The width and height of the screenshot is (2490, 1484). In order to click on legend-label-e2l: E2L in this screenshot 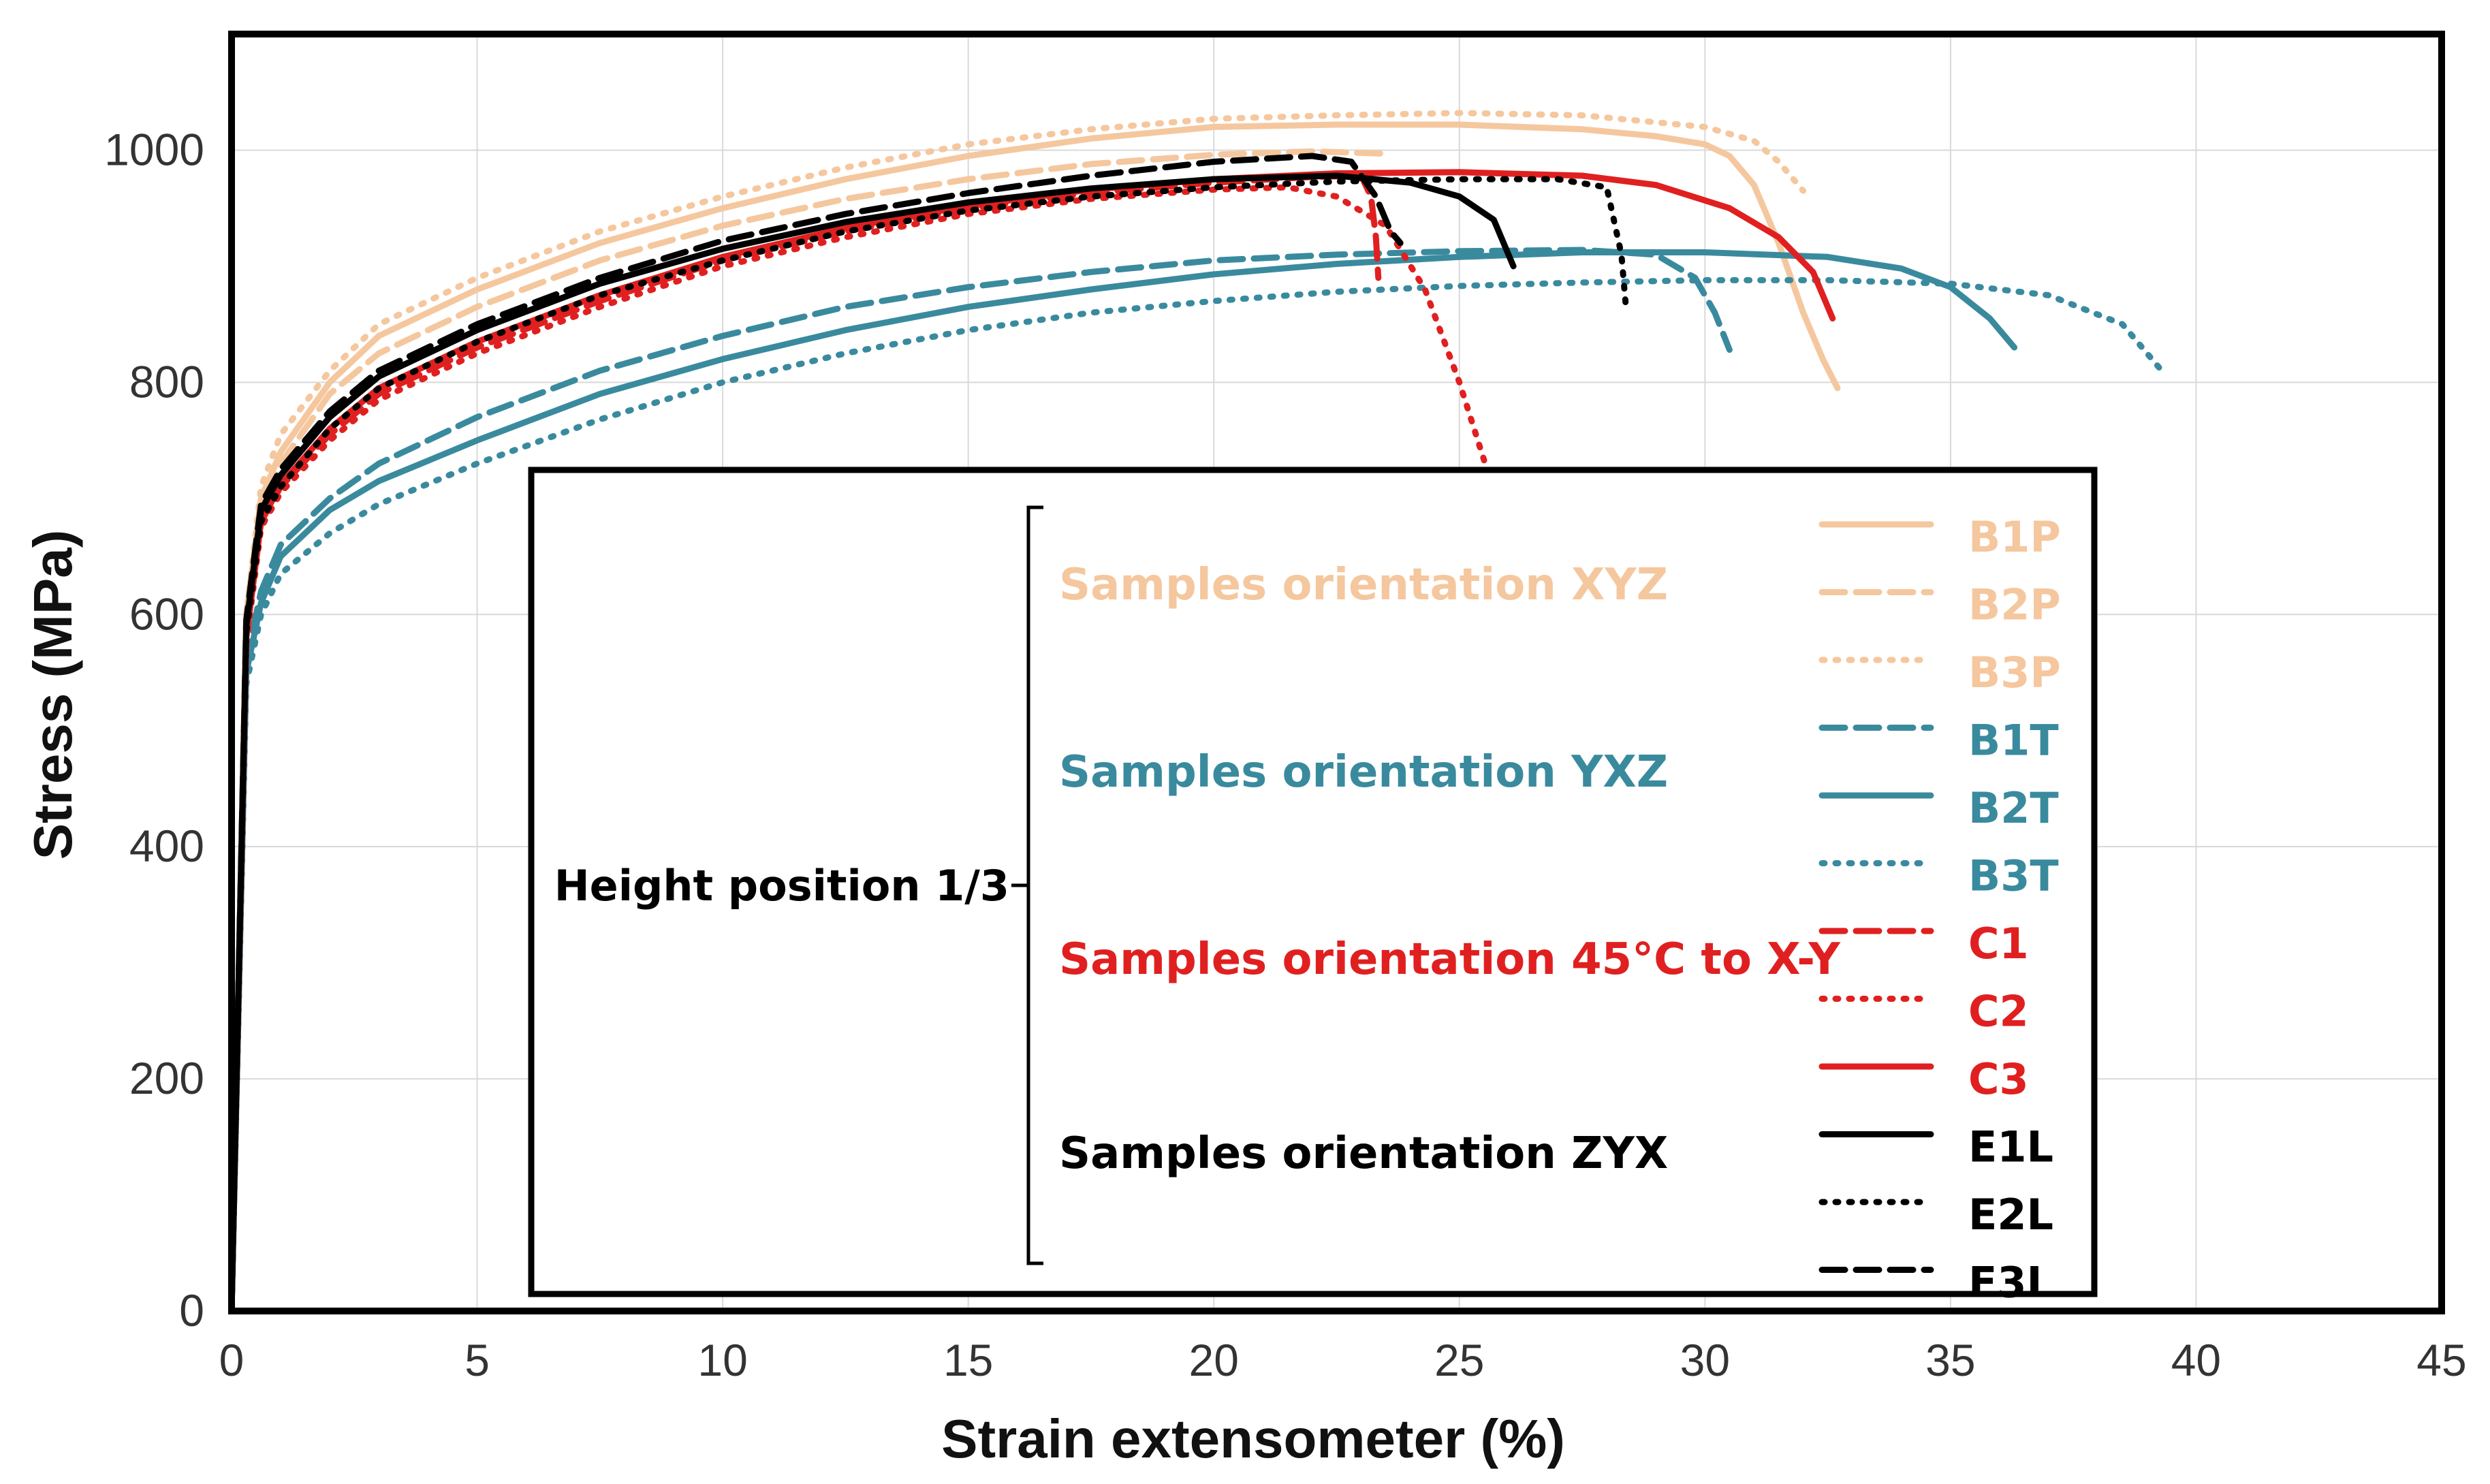, I will do `click(2011, 1215)`.